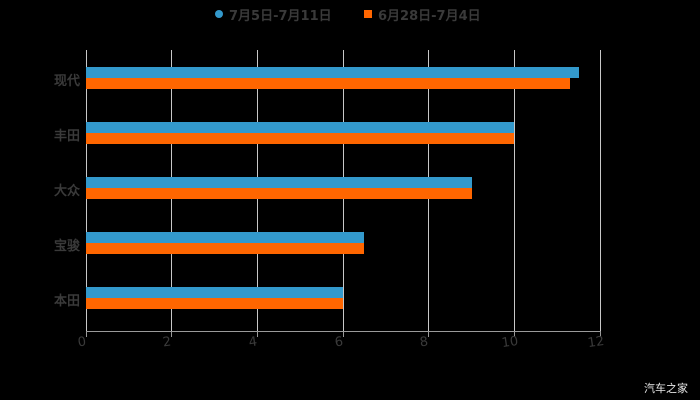  What do you see at coordinates (666, 388) in the screenshot?
I see `watermark: 汽车之家` at bounding box center [666, 388].